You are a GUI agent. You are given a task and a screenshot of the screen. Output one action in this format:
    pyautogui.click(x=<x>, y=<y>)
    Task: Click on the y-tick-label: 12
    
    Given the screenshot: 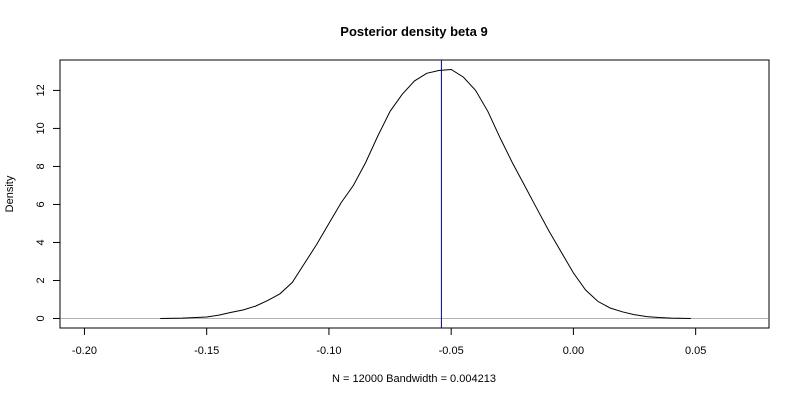 What is the action you would take?
    pyautogui.click(x=41, y=90)
    